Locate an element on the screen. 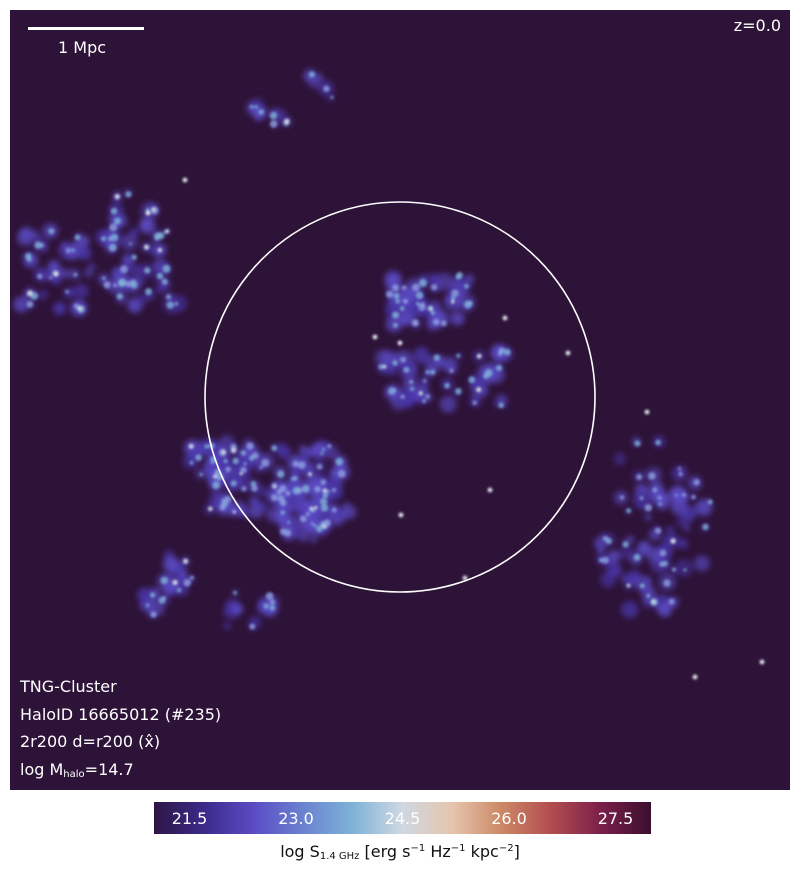 The width and height of the screenshot is (800, 873). colorbar: 21.5 23.0 24.5 26.0 27.5 is located at coordinates (402, 818).